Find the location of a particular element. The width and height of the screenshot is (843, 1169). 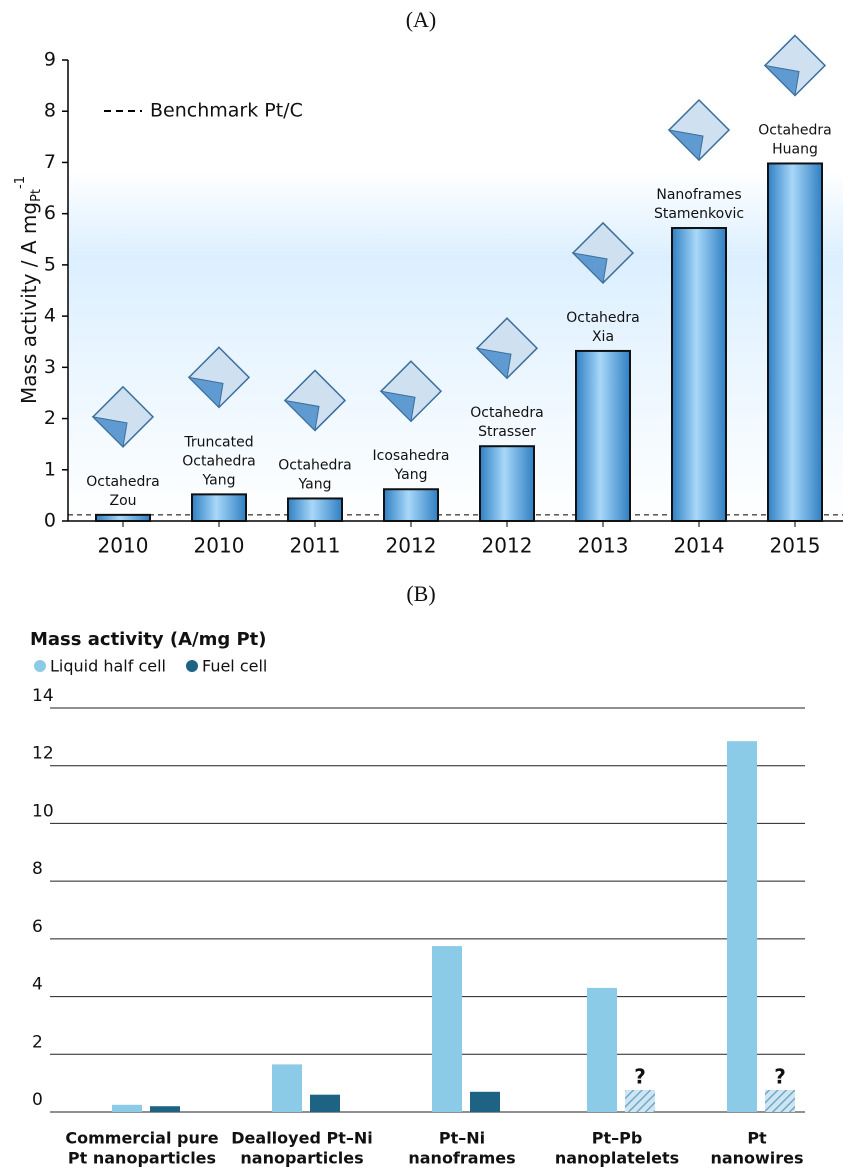

x-tick-label: 2013 is located at coordinates (603, 546).